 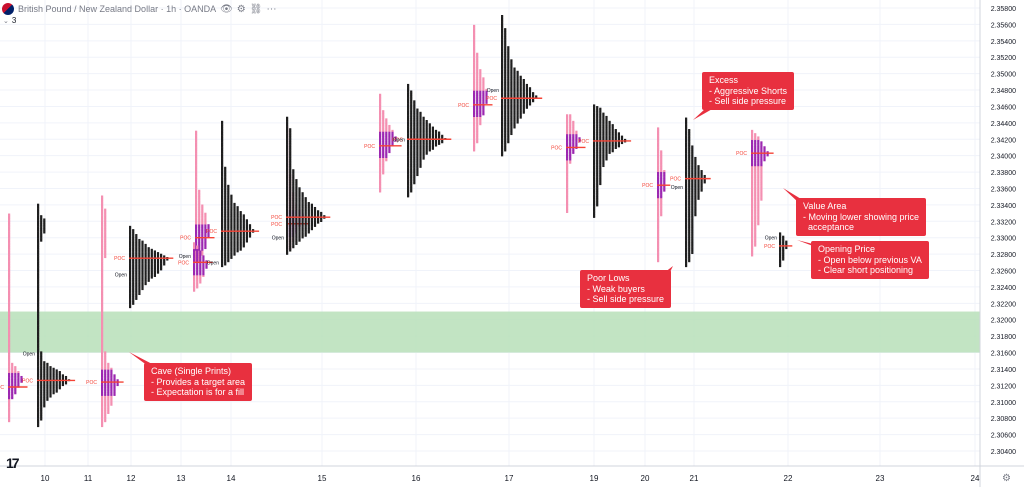 What do you see at coordinates (271, 9) in the screenshot?
I see `more-icon: ⋯` at bounding box center [271, 9].